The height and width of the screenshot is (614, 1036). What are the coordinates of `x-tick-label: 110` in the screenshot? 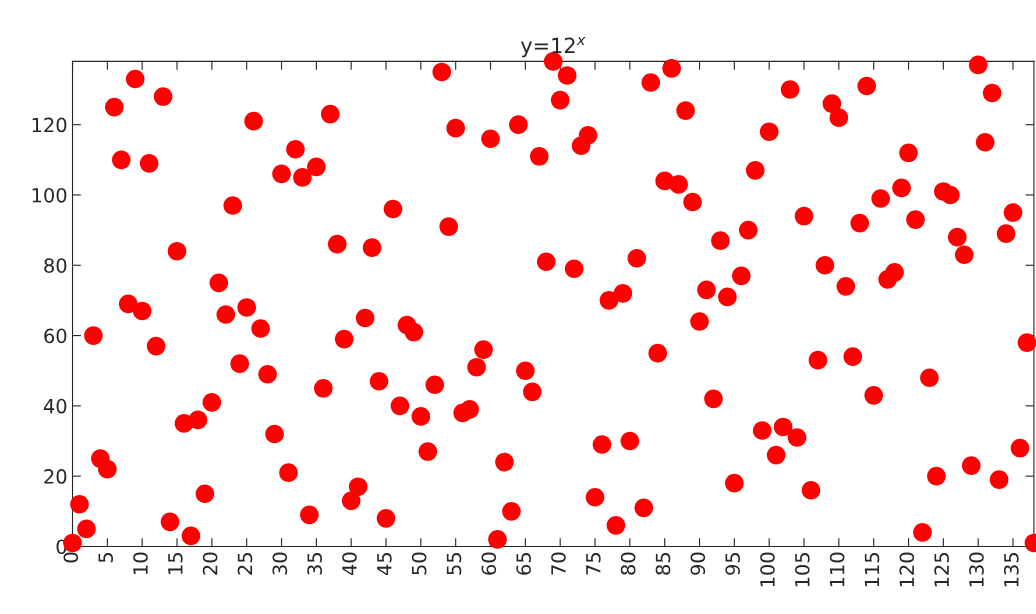 It's located at (837, 569).